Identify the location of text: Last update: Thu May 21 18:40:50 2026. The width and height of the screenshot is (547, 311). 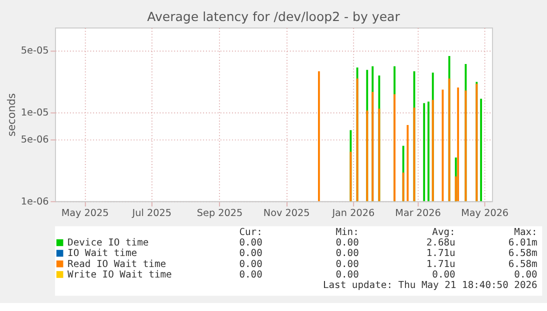
(430, 286).